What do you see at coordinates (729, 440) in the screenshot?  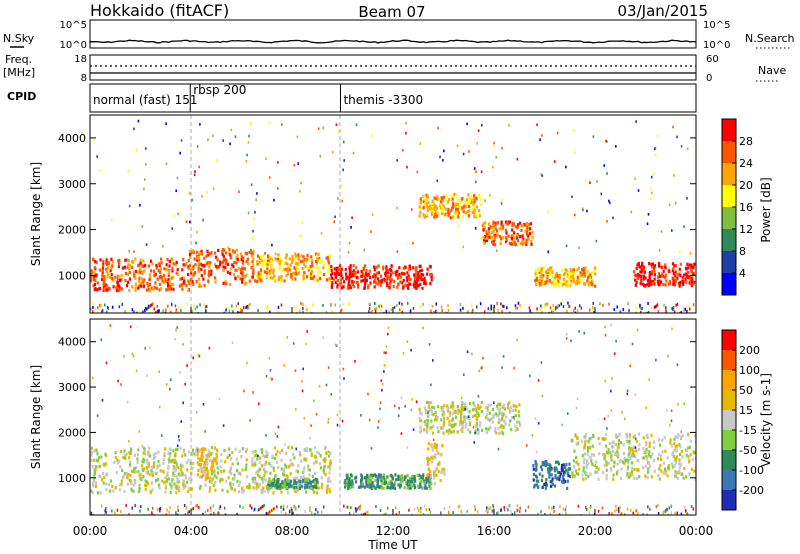 I see `colorbar-cell` at bounding box center [729, 440].